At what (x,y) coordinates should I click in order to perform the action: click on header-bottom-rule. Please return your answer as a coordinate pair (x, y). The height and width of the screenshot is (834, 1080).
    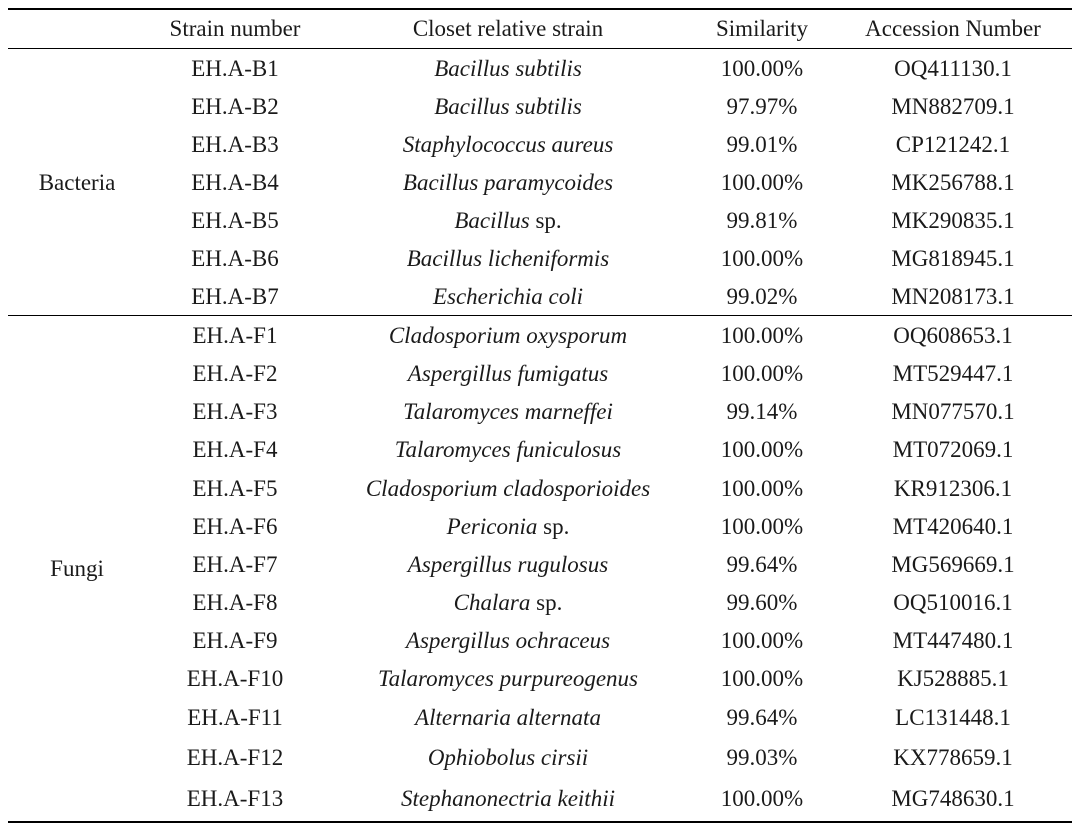
    Looking at the image, I should click on (540, 48).